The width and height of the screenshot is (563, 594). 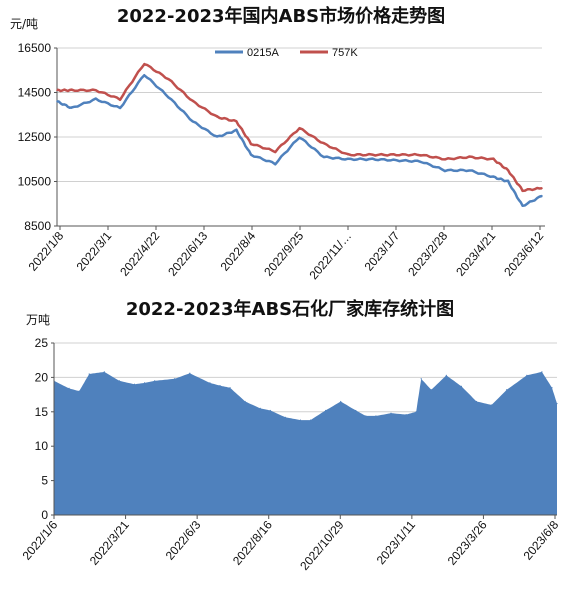 What do you see at coordinates (345, 53) in the screenshot?
I see `legend-label-757K: 757K` at bounding box center [345, 53].